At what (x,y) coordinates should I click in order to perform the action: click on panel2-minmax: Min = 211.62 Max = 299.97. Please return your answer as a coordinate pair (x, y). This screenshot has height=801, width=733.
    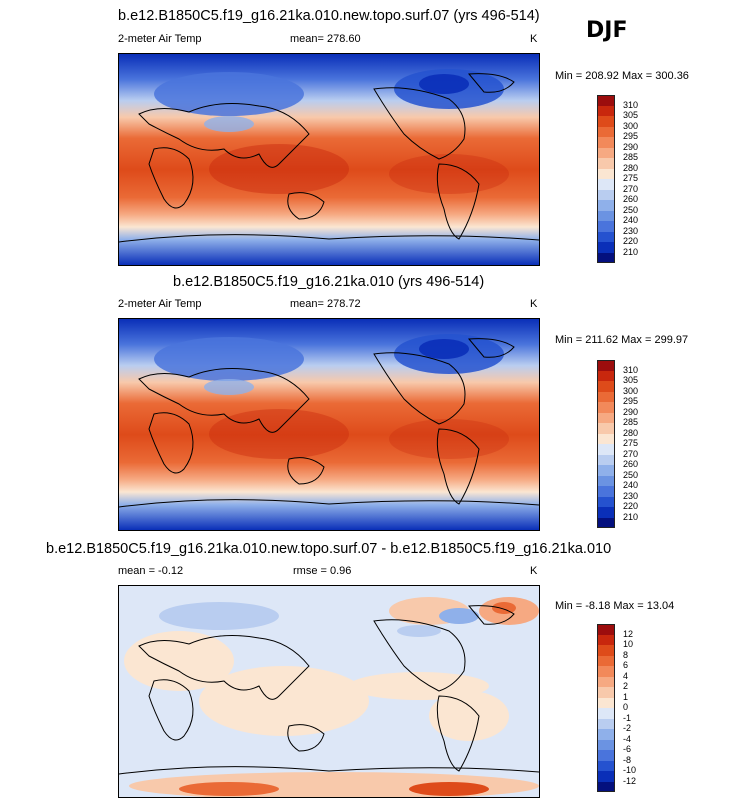
    Looking at the image, I should click on (622, 340).